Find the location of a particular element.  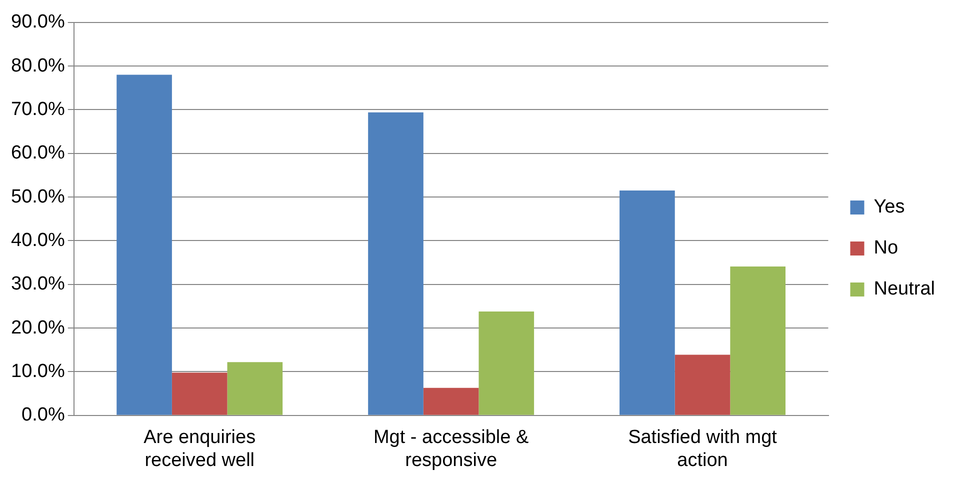

y-tick-label: 90.0% is located at coordinates (38, 22).